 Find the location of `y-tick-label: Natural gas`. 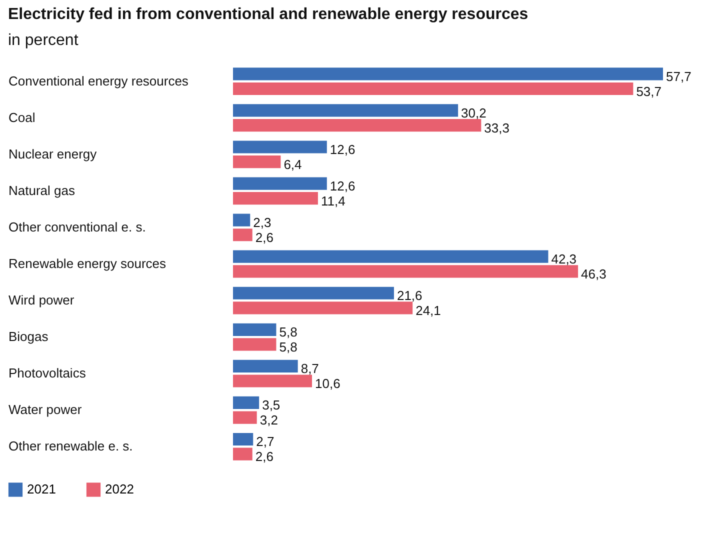

y-tick-label: Natural gas is located at coordinates (42, 190).